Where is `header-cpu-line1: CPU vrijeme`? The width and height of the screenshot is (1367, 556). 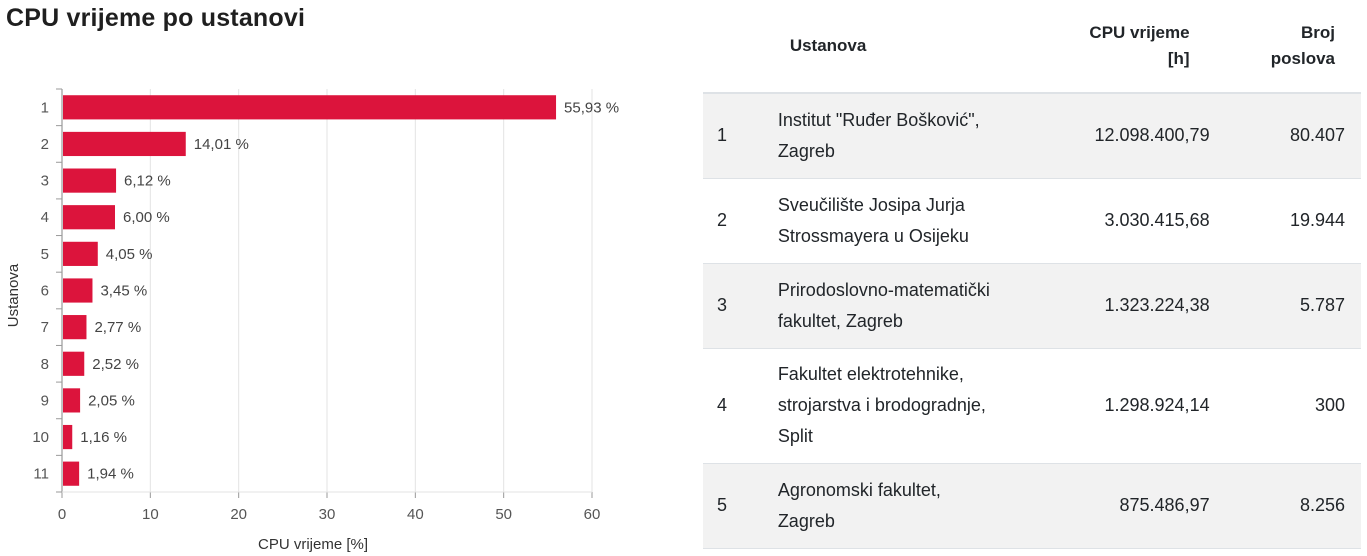 header-cpu-line1: CPU vrijeme is located at coordinates (1139, 32).